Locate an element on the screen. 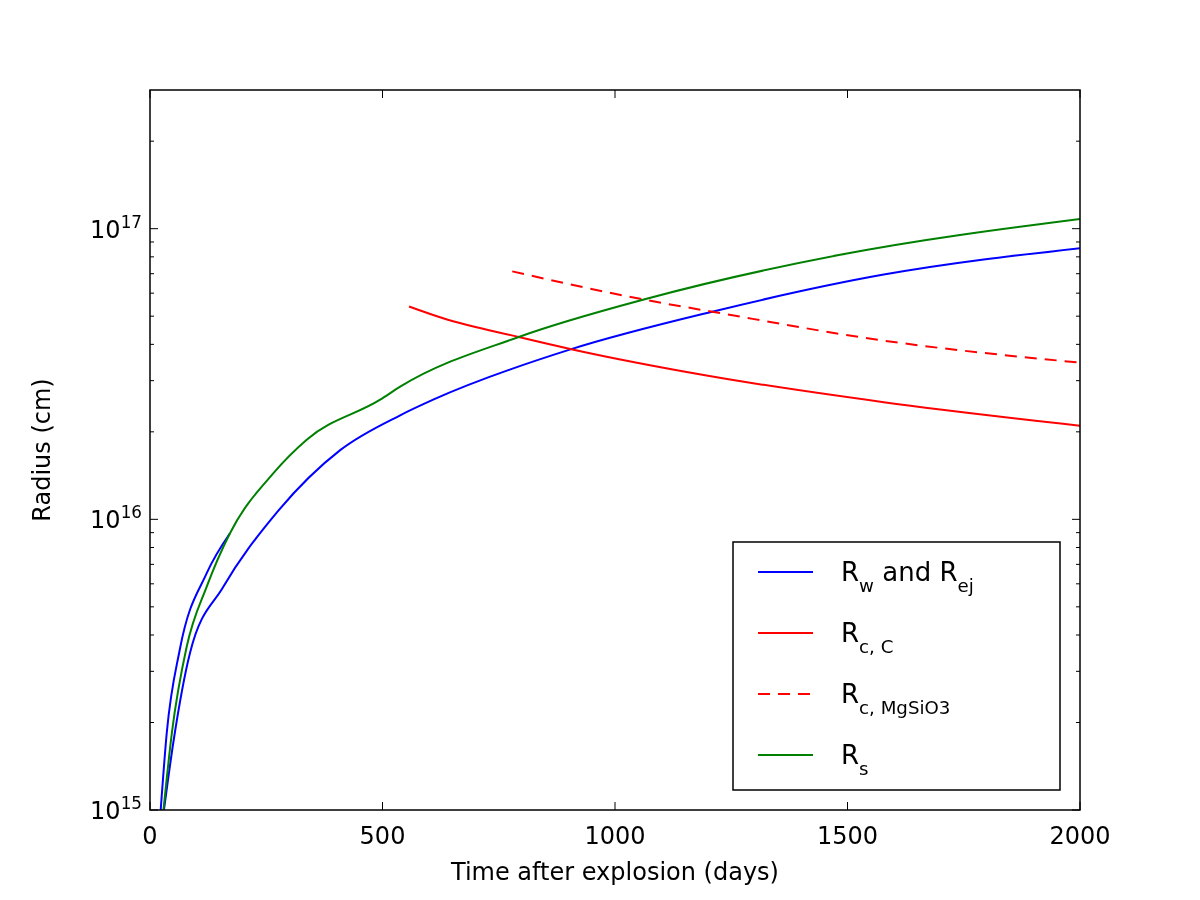 This screenshot has height=900, width=1200. legend-label: R$_{w}$ and R$_{ej}$ is located at coordinates (907, 576).